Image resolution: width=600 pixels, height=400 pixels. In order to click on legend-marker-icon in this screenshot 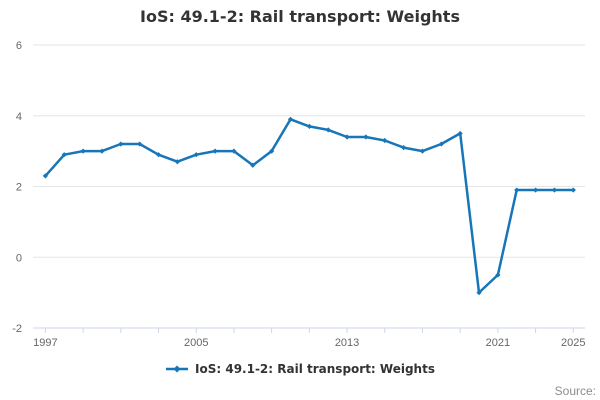, I will do `click(177, 369)`.